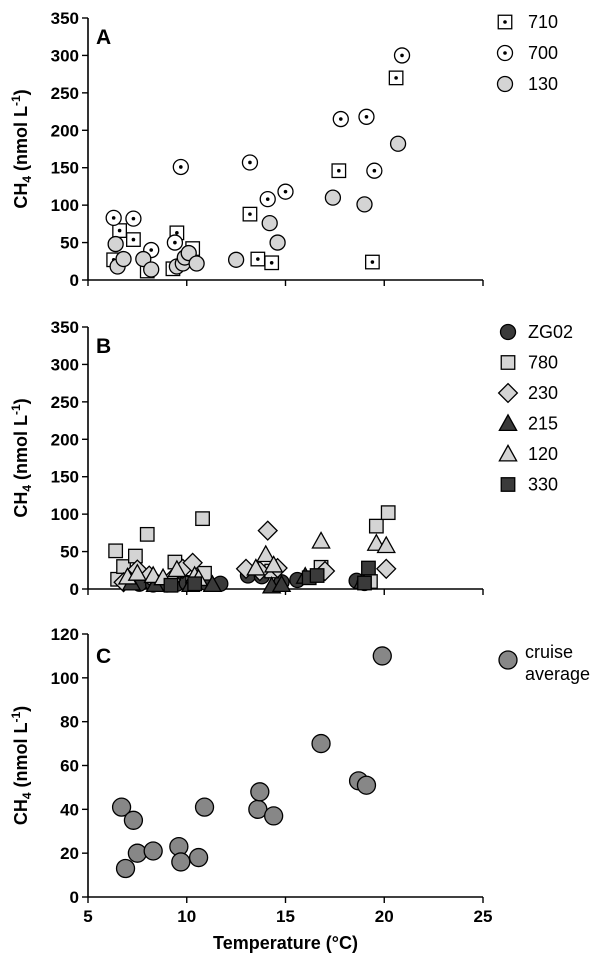  I want to click on y-tick-label: 120, so click(65, 634).